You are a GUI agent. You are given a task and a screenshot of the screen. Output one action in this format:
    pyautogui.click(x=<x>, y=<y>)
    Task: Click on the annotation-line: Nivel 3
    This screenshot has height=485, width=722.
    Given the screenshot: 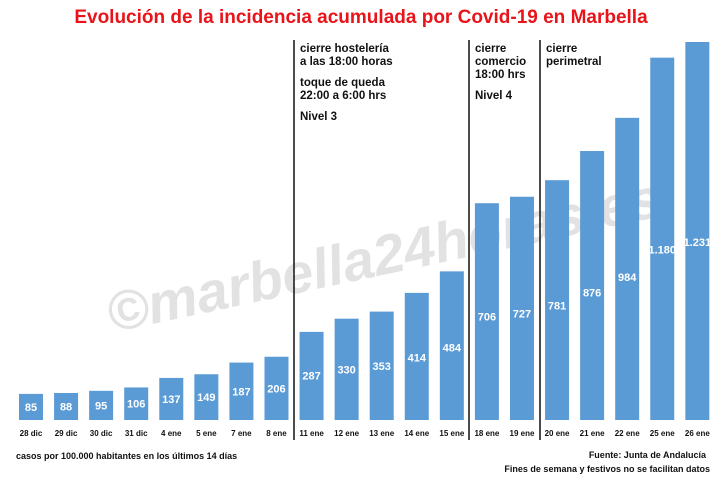 What is the action you would take?
    pyautogui.click(x=318, y=117)
    